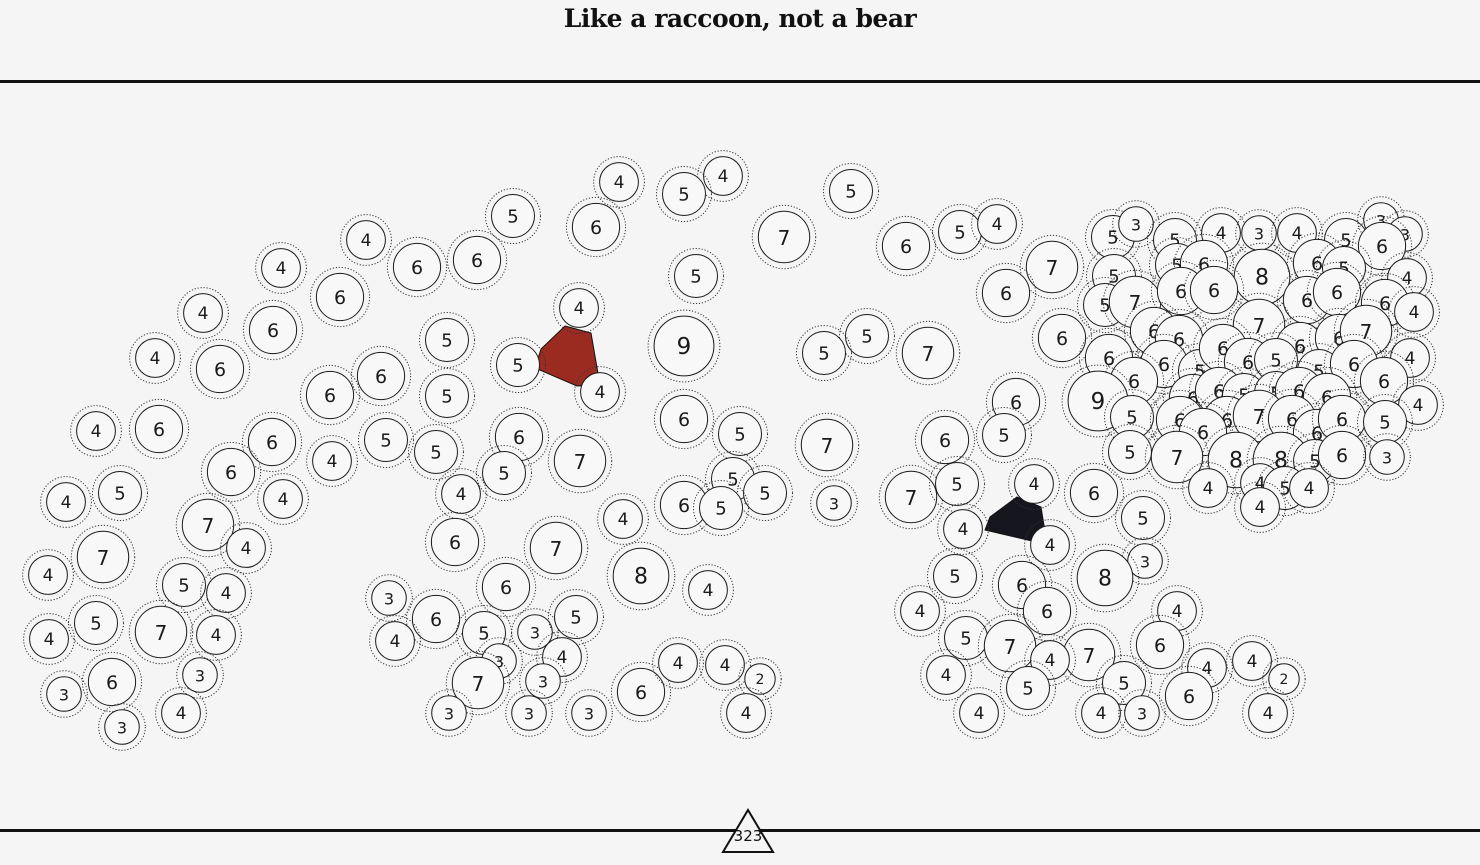 The height and width of the screenshot is (865, 1480). I want to click on node-83: 4, so click(725, 665).